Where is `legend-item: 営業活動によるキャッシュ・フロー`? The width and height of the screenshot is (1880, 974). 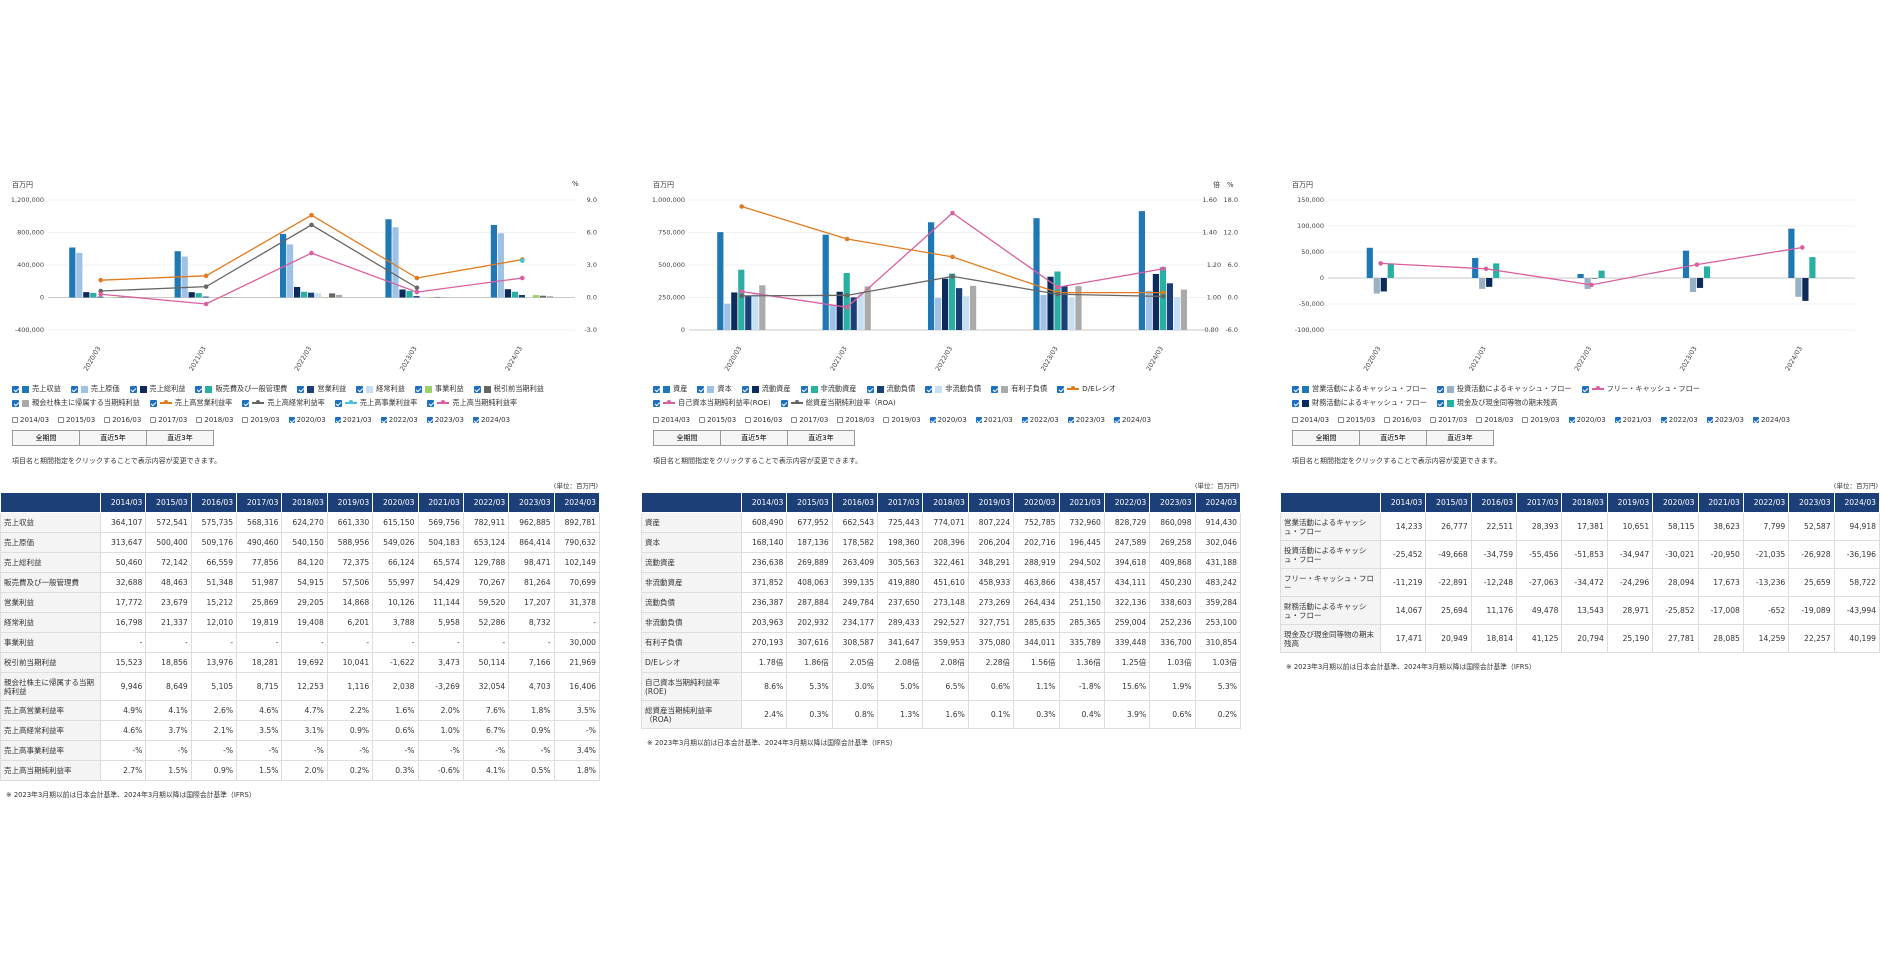
legend-item: 営業活動によるキャッシュ・フロー is located at coordinates (1359, 389).